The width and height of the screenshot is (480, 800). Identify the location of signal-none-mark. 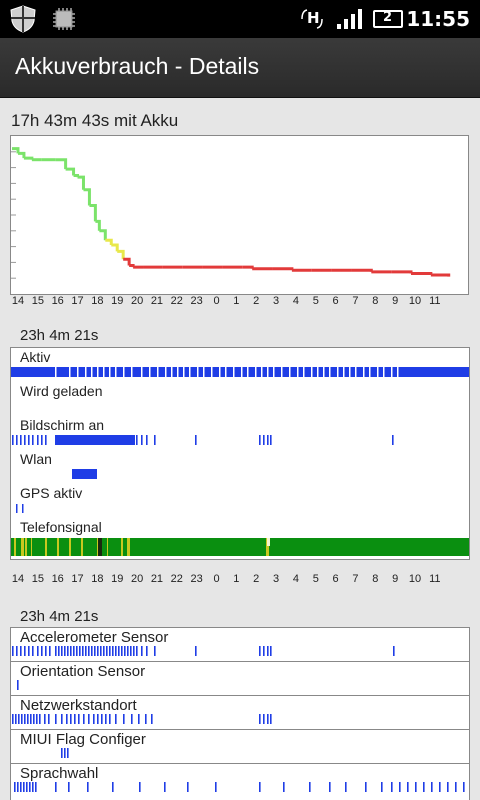
(100, 547).